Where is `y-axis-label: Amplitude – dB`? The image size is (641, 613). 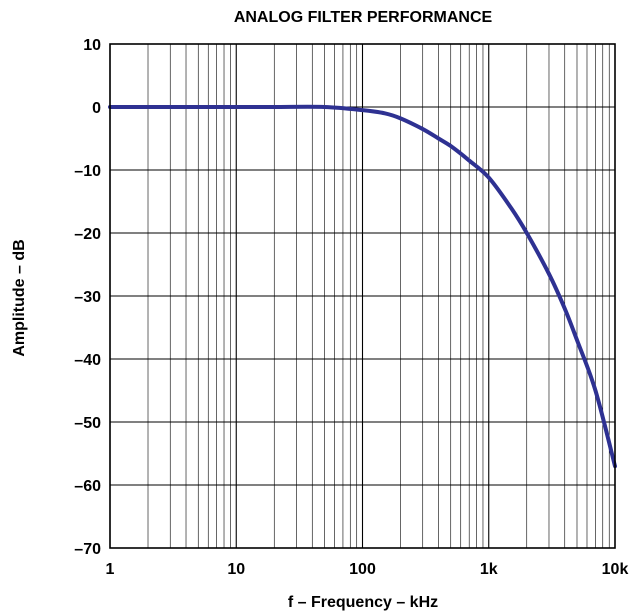 y-axis-label: Amplitude – dB is located at coordinates (19, 297).